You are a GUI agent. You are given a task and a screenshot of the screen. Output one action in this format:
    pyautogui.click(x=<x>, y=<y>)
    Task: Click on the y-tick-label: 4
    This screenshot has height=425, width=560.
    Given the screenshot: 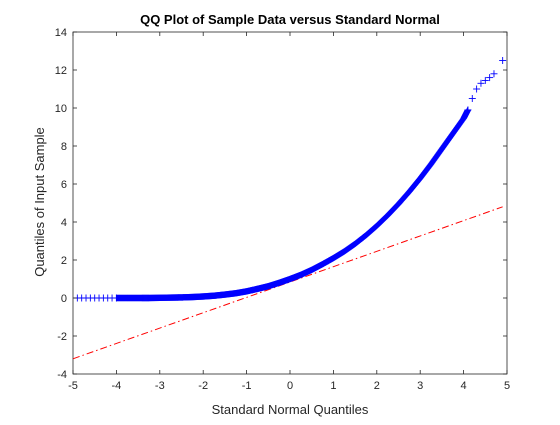 What is the action you would take?
    pyautogui.click(x=64, y=223)
    